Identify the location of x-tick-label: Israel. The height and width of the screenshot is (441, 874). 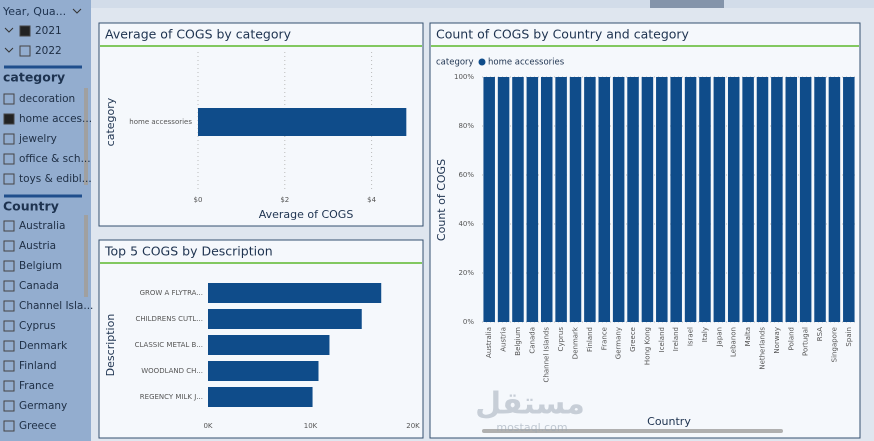
(691, 336).